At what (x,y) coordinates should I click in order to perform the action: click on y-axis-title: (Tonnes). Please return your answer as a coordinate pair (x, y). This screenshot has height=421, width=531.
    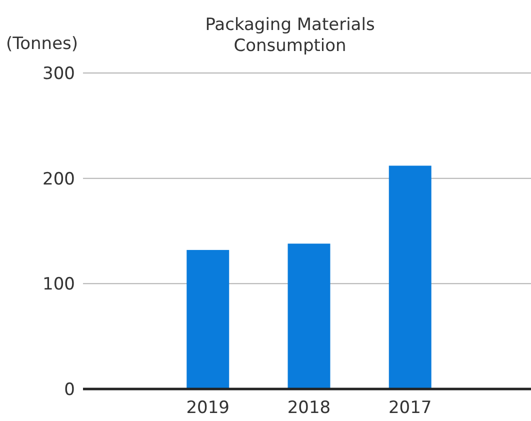
    Looking at the image, I should click on (42, 44).